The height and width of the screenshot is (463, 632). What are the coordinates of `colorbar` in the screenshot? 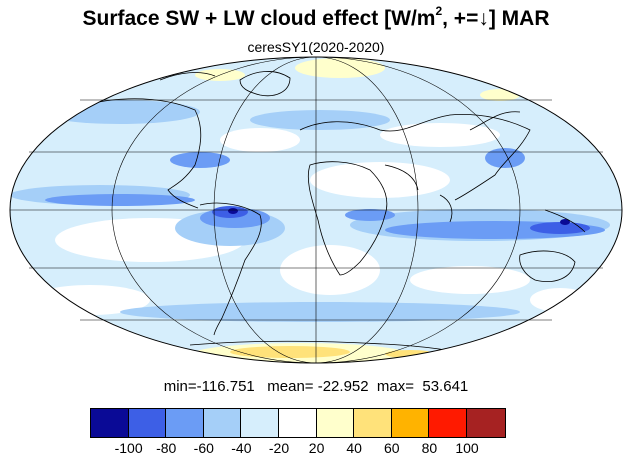 It's located at (298, 423).